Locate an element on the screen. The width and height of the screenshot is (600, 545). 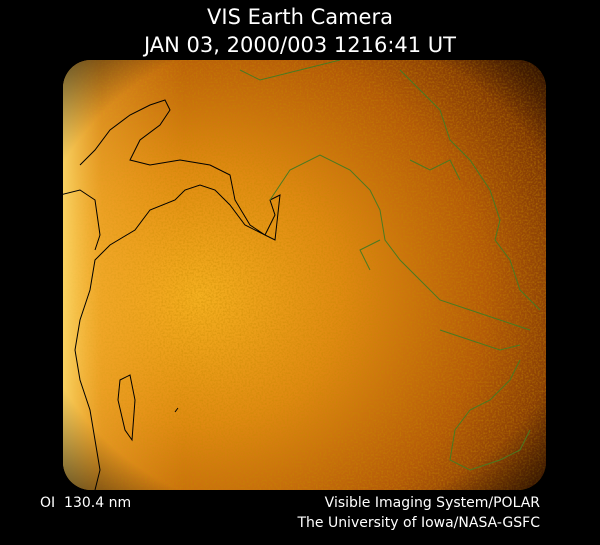
title: VIS Earth Camera is located at coordinates (300, 17).